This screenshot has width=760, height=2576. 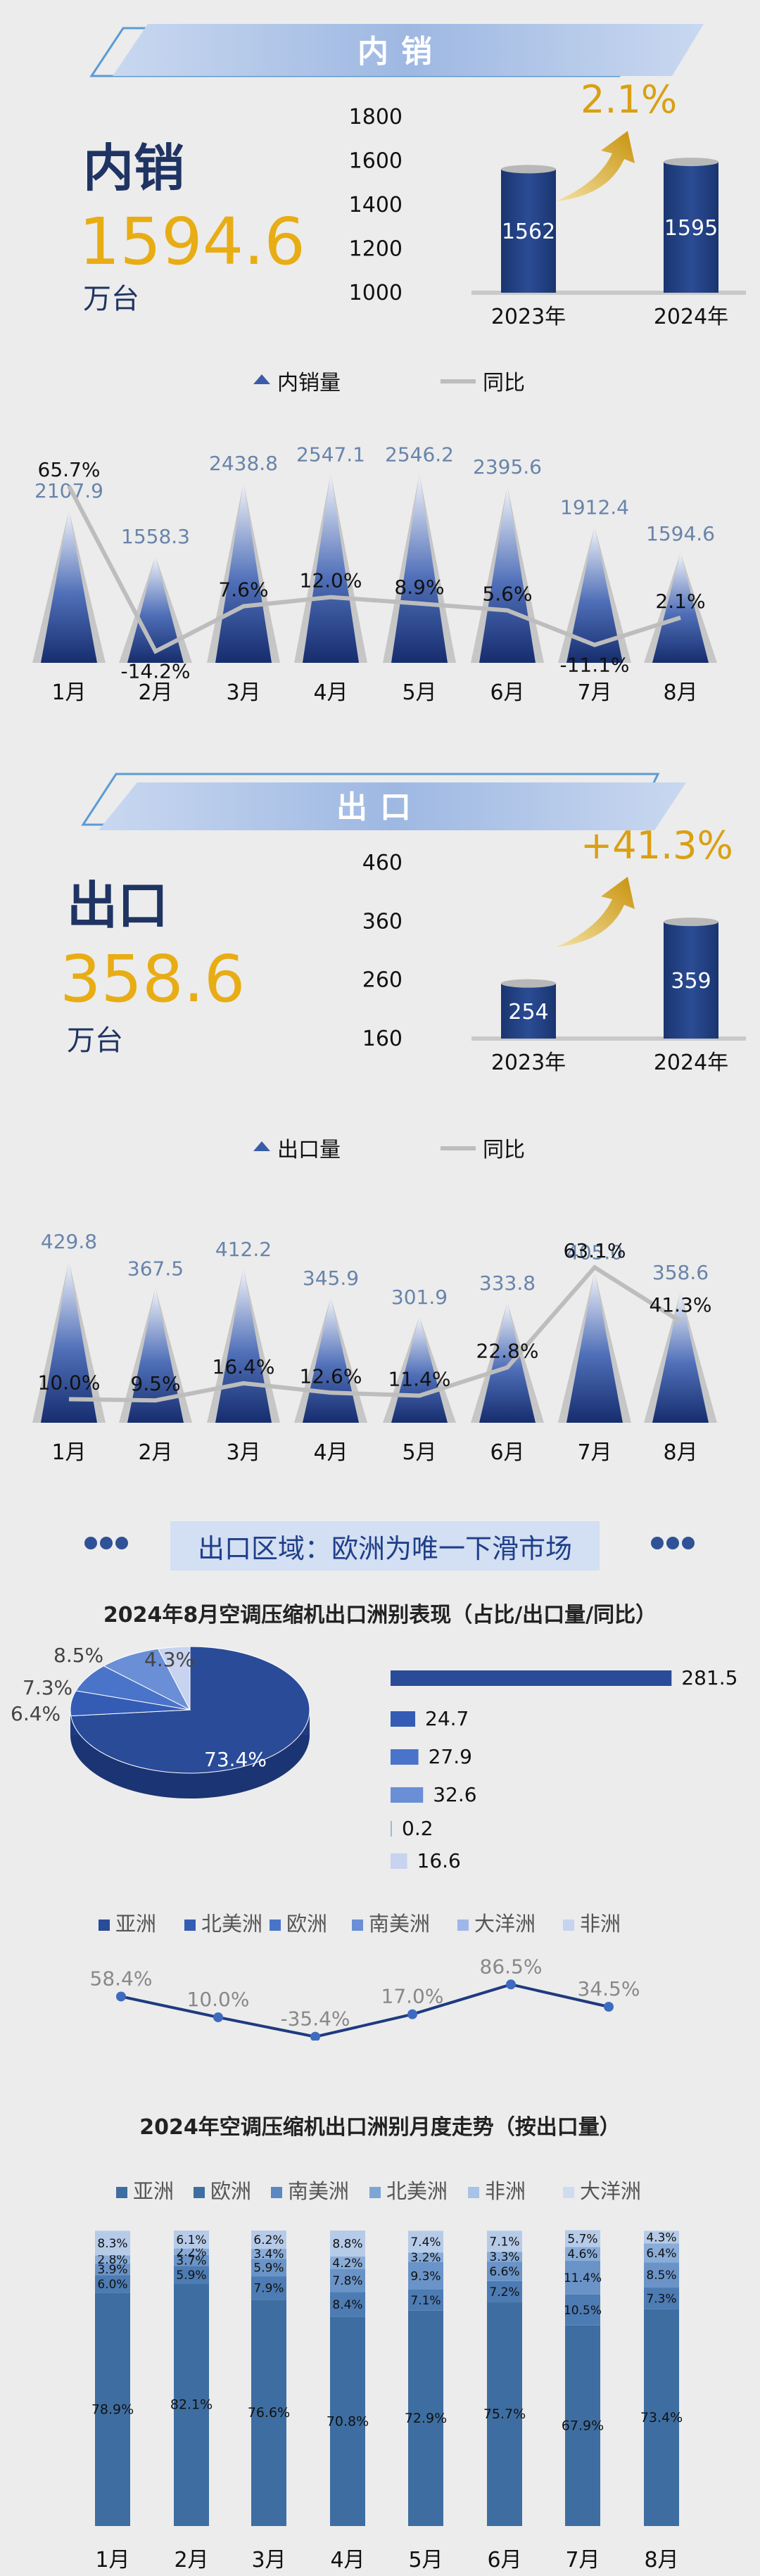 What do you see at coordinates (507, 1350) in the screenshot?
I see `export-monthly-yoy-label: 22.8%` at bounding box center [507, 1350].